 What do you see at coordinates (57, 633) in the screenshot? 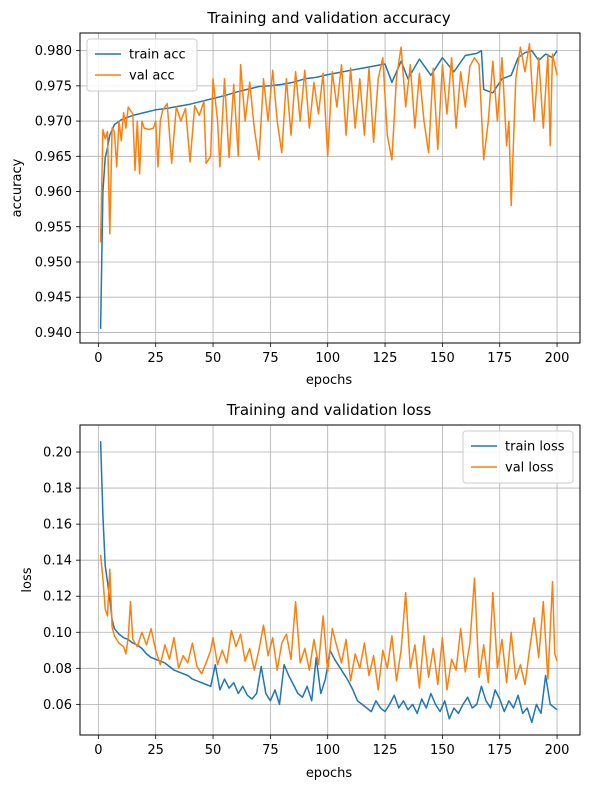
I see `y-tick-label: 0.10` at bounding box center [57, 633].